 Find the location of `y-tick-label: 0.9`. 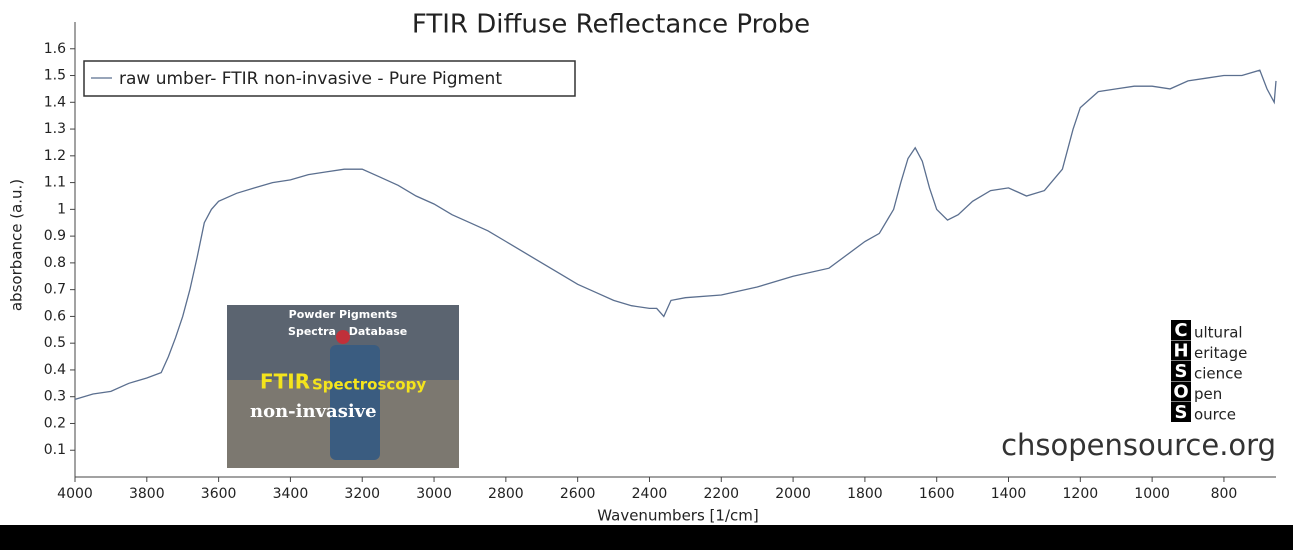

y-tick-label: 0.9 is located at coordinates (55, 236).